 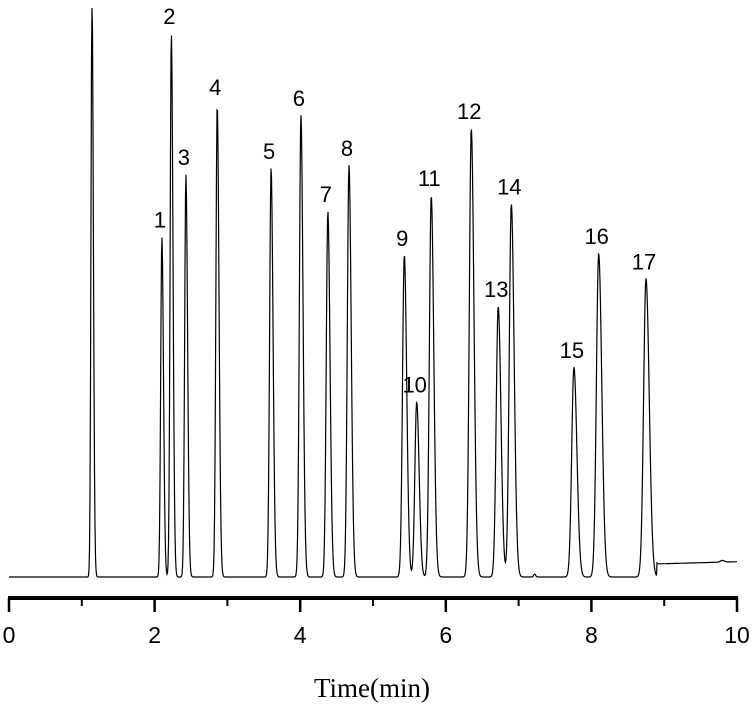 I want to click on x-axis-title: Time(min), so click(x=372, y=688).